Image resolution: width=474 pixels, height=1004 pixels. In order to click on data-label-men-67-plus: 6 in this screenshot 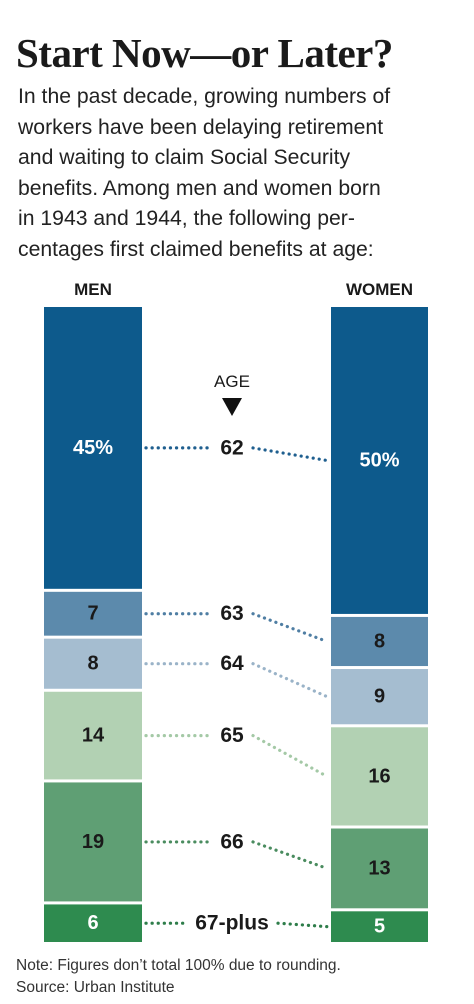, I will do `click(92, 923)`.